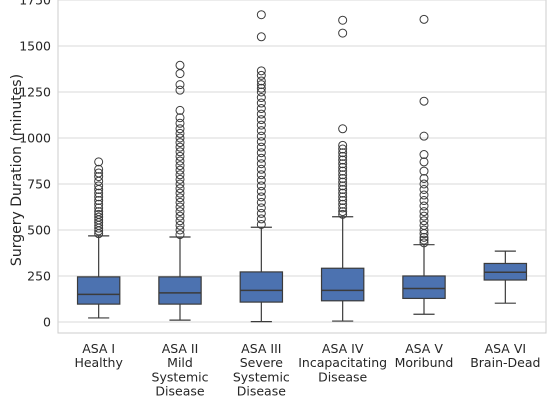 The width and height of the screenshot is (550, 404). Describe the element at coordinates (424, 362) in the screenshot. I see `x-tick-label-line: Moribund` at that location.